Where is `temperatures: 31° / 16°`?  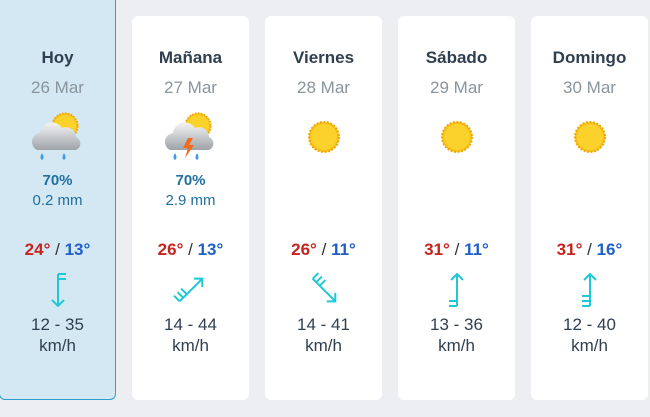
temperatures: 31° / 16° is located at coordinates (589, 250).